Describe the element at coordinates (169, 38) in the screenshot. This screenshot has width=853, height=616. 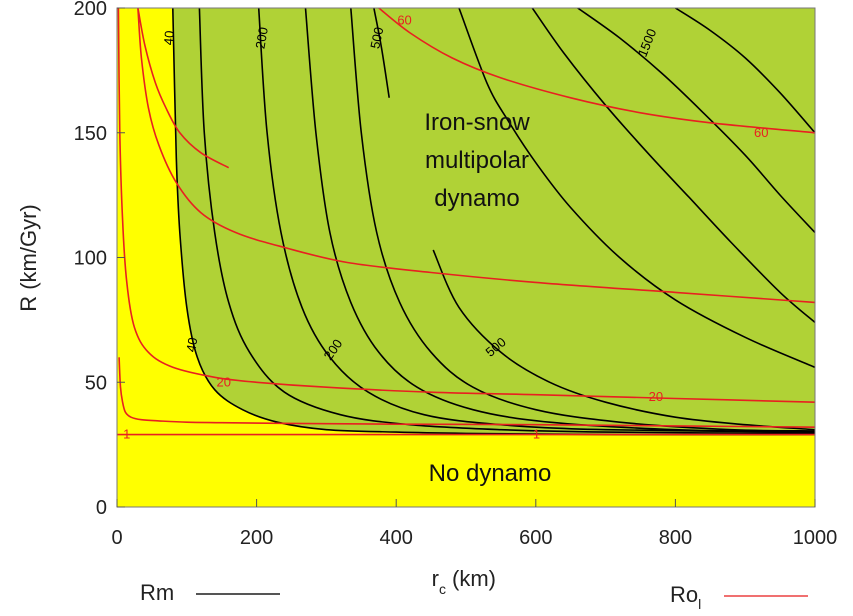
I see `contour-label-0: 40` at that location.